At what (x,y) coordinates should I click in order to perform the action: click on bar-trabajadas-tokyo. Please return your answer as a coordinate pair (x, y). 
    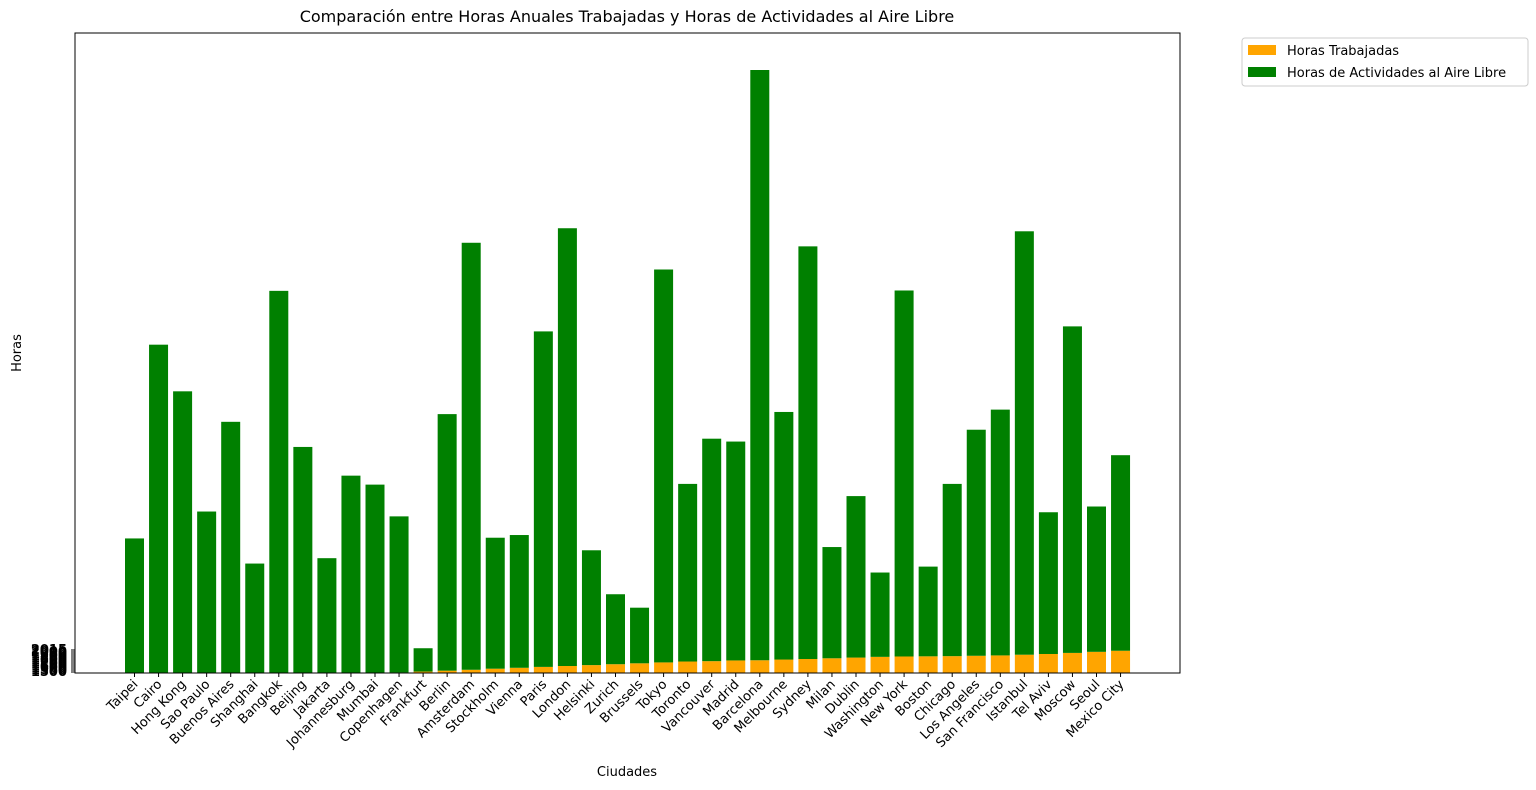
    Looking at the image, I should click on (664, 667).